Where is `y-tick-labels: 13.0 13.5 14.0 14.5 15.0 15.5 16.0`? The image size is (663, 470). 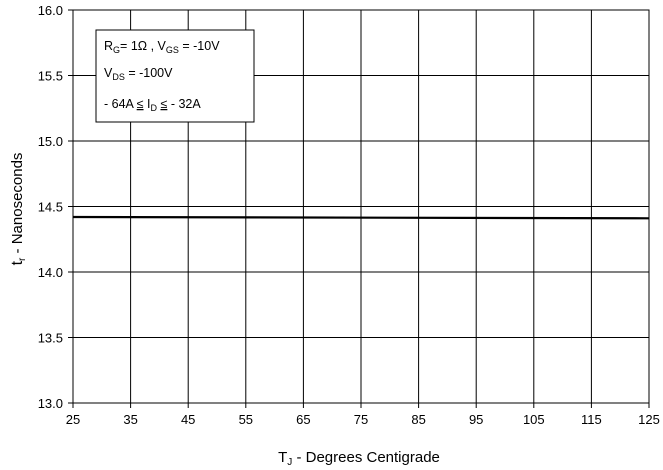
y-tick-labels: 13.0 13.5 14.0 14.5 15.0 15.5 16.0 is located at coordinates (50, 207).